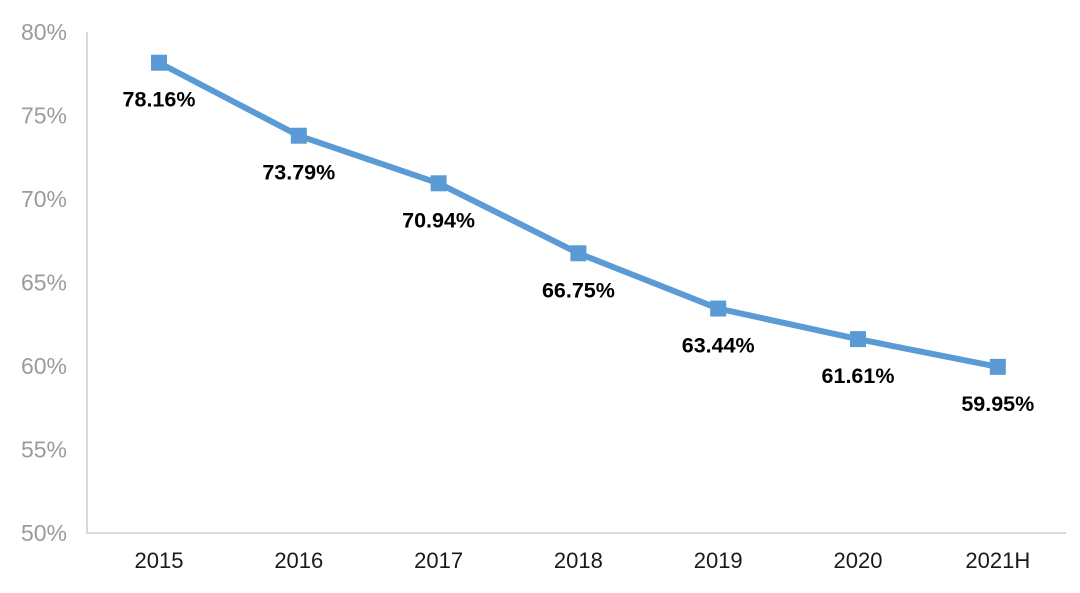 This screenshot has width=1080, height=593. I want to click on x-tick-label: 2016, so click(298, 560).